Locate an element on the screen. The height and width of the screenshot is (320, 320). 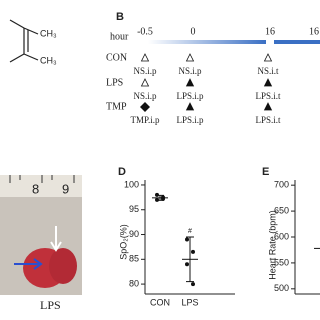
panel-label: B is located at coordinates (120, 17).